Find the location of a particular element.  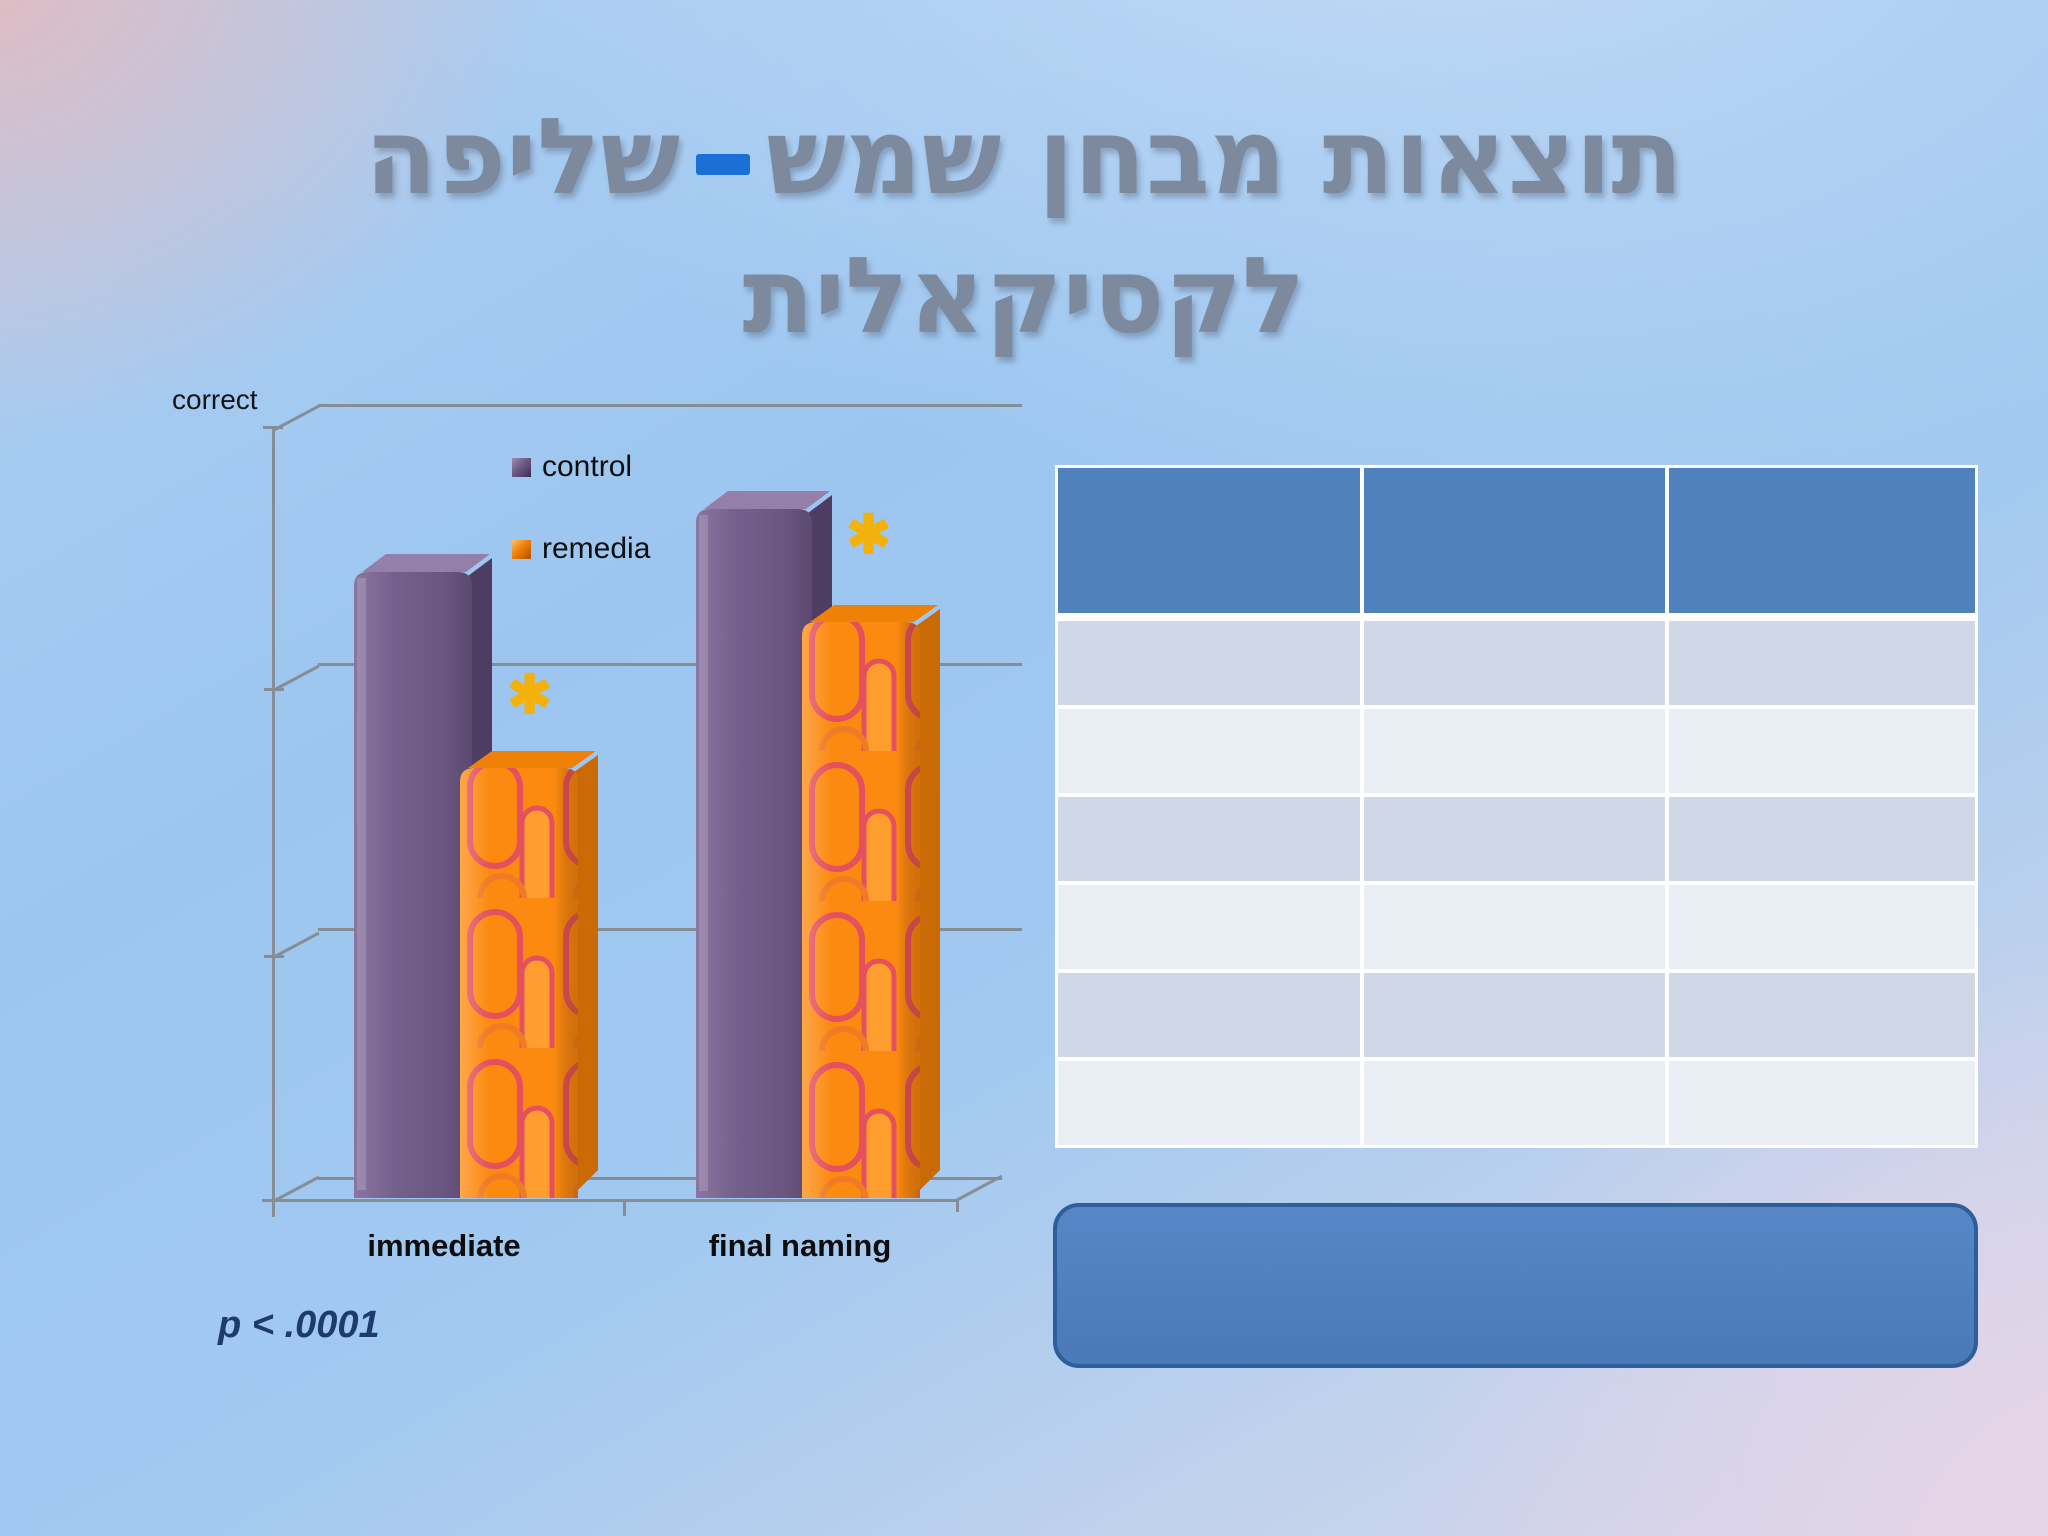

category-label-final-naming: final naming is located at coordinates (800, 1245).